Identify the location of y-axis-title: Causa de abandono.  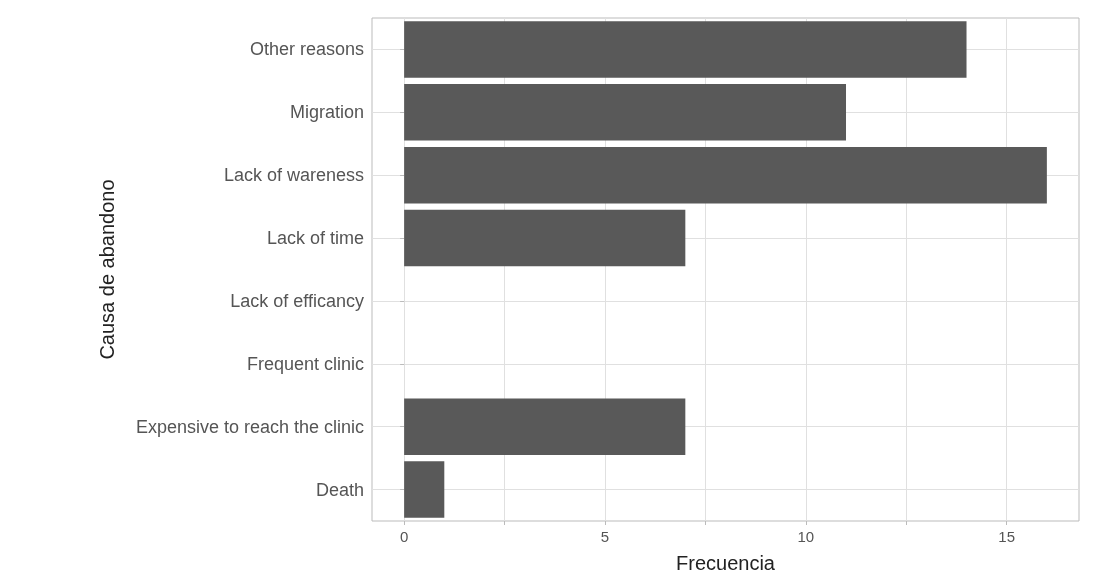
(107, 269).